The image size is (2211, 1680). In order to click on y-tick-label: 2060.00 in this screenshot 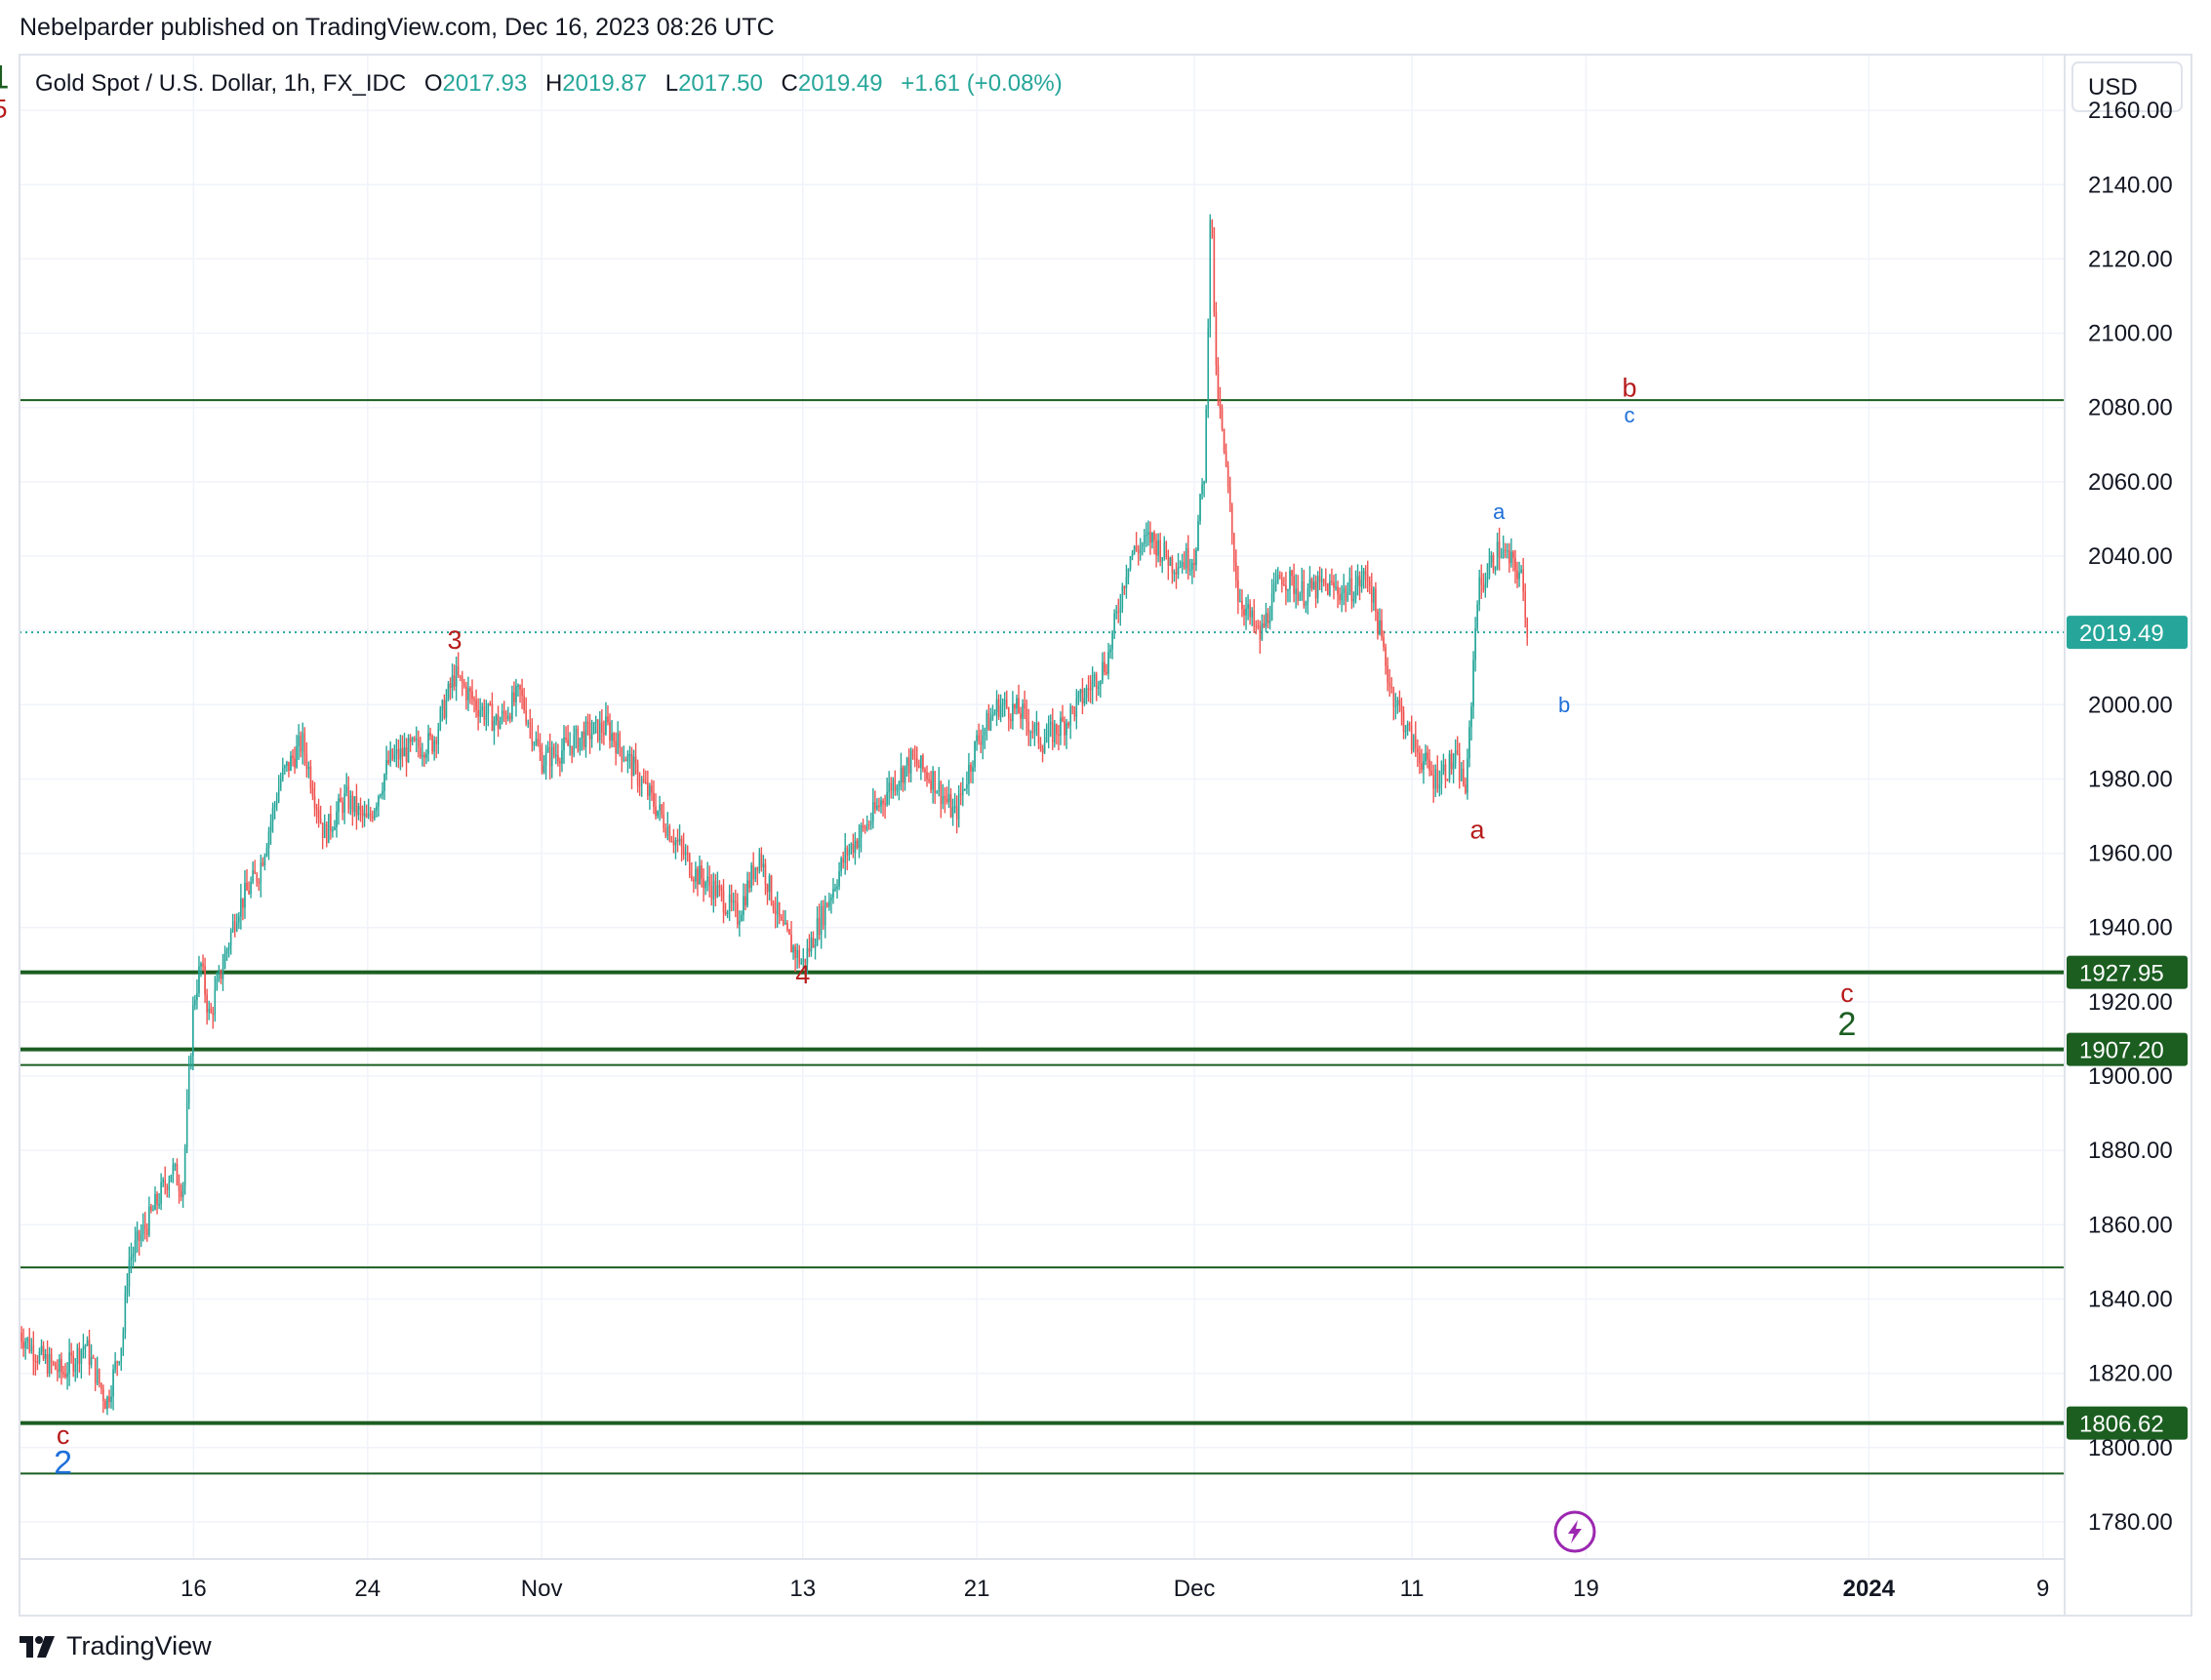, I will do `click(2130, 482)`.